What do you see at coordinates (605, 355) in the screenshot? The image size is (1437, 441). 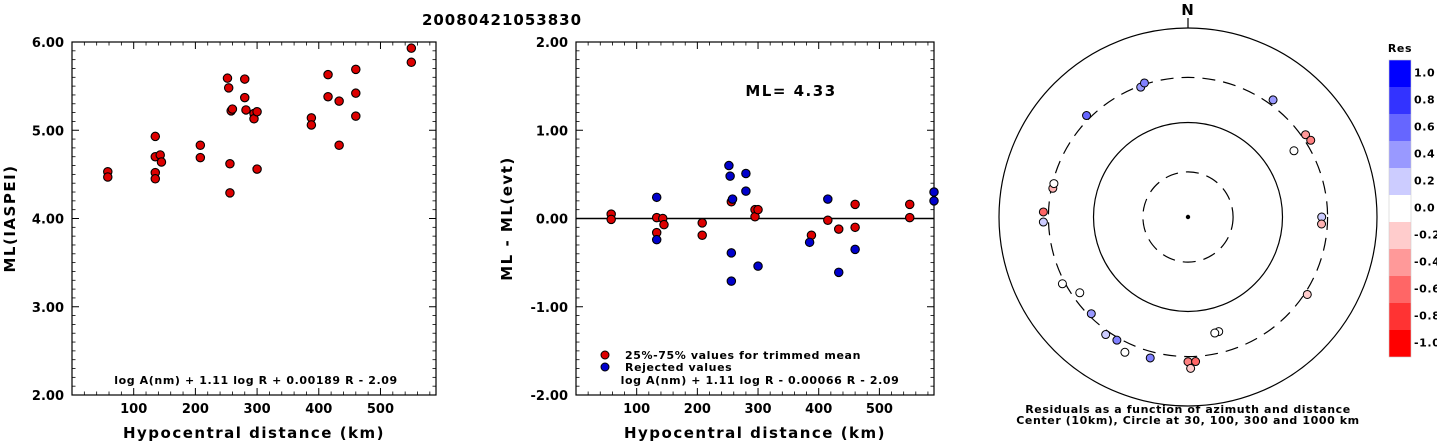 I see `legend-marker-trimmed` at bounding box center [605, 355].